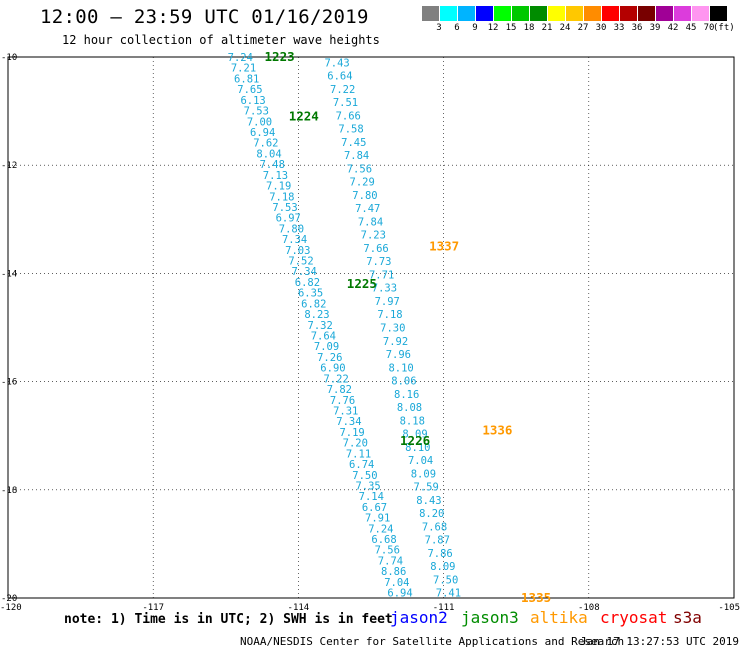 The height and width of the screenshot is (650, 740). What do you see at coordinates (547, 28) in the screenshot?
I see `legend-label: 21` at bounding box center [547, 28].